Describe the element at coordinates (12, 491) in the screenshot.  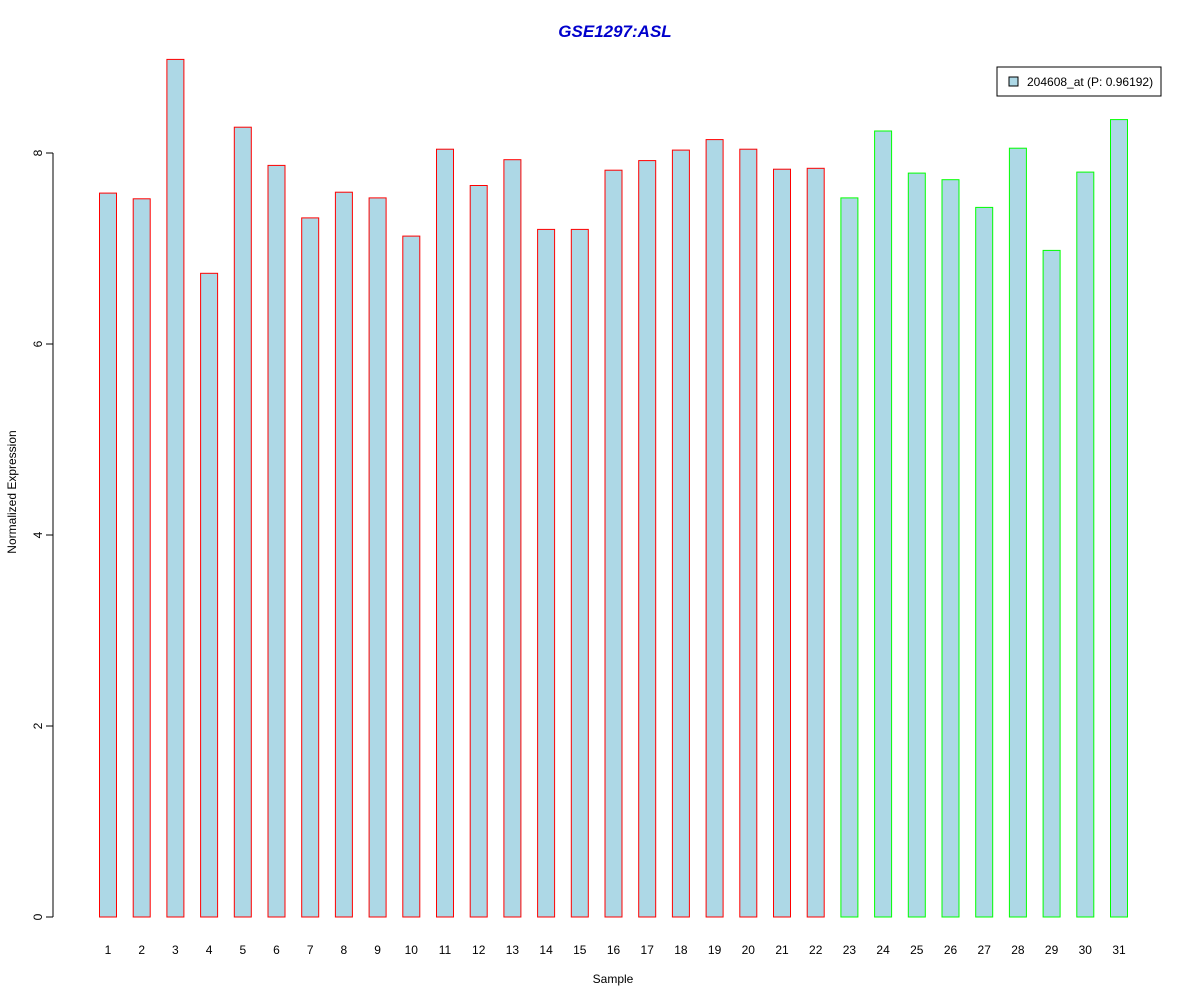
I see `y-axis-label: Normalized Expression` at that location.